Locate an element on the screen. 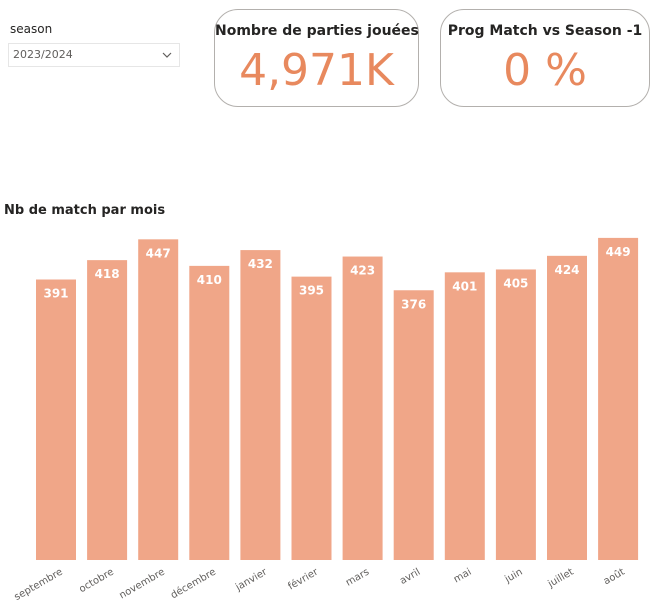 Image resolution: width=655 pixels, height=607 pixels. data-label: 447 is located at coordinates (158, 253).